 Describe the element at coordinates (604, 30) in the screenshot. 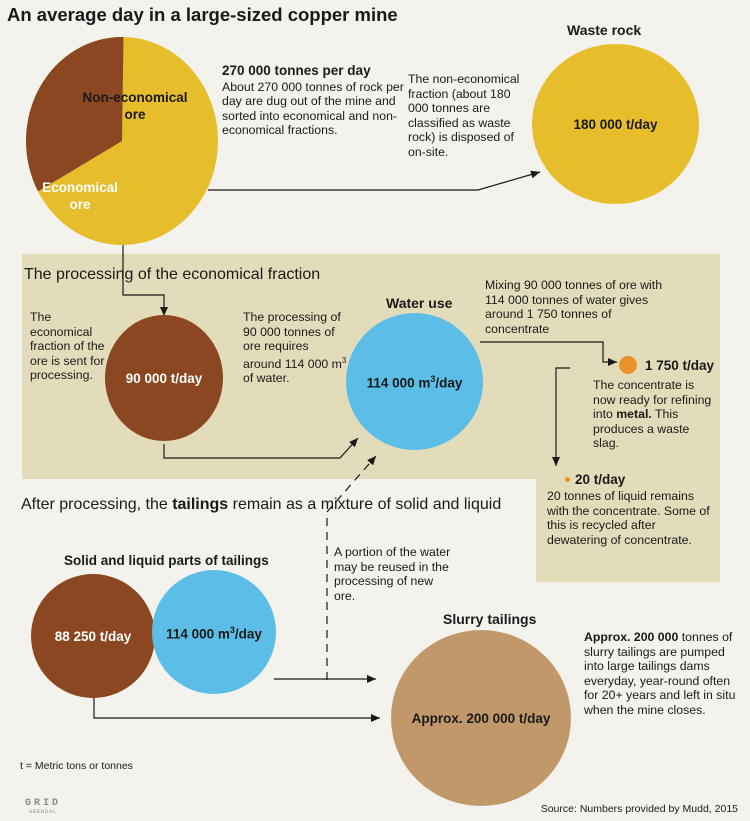

I see `waste-rock-heading: Waste rock` at that location.